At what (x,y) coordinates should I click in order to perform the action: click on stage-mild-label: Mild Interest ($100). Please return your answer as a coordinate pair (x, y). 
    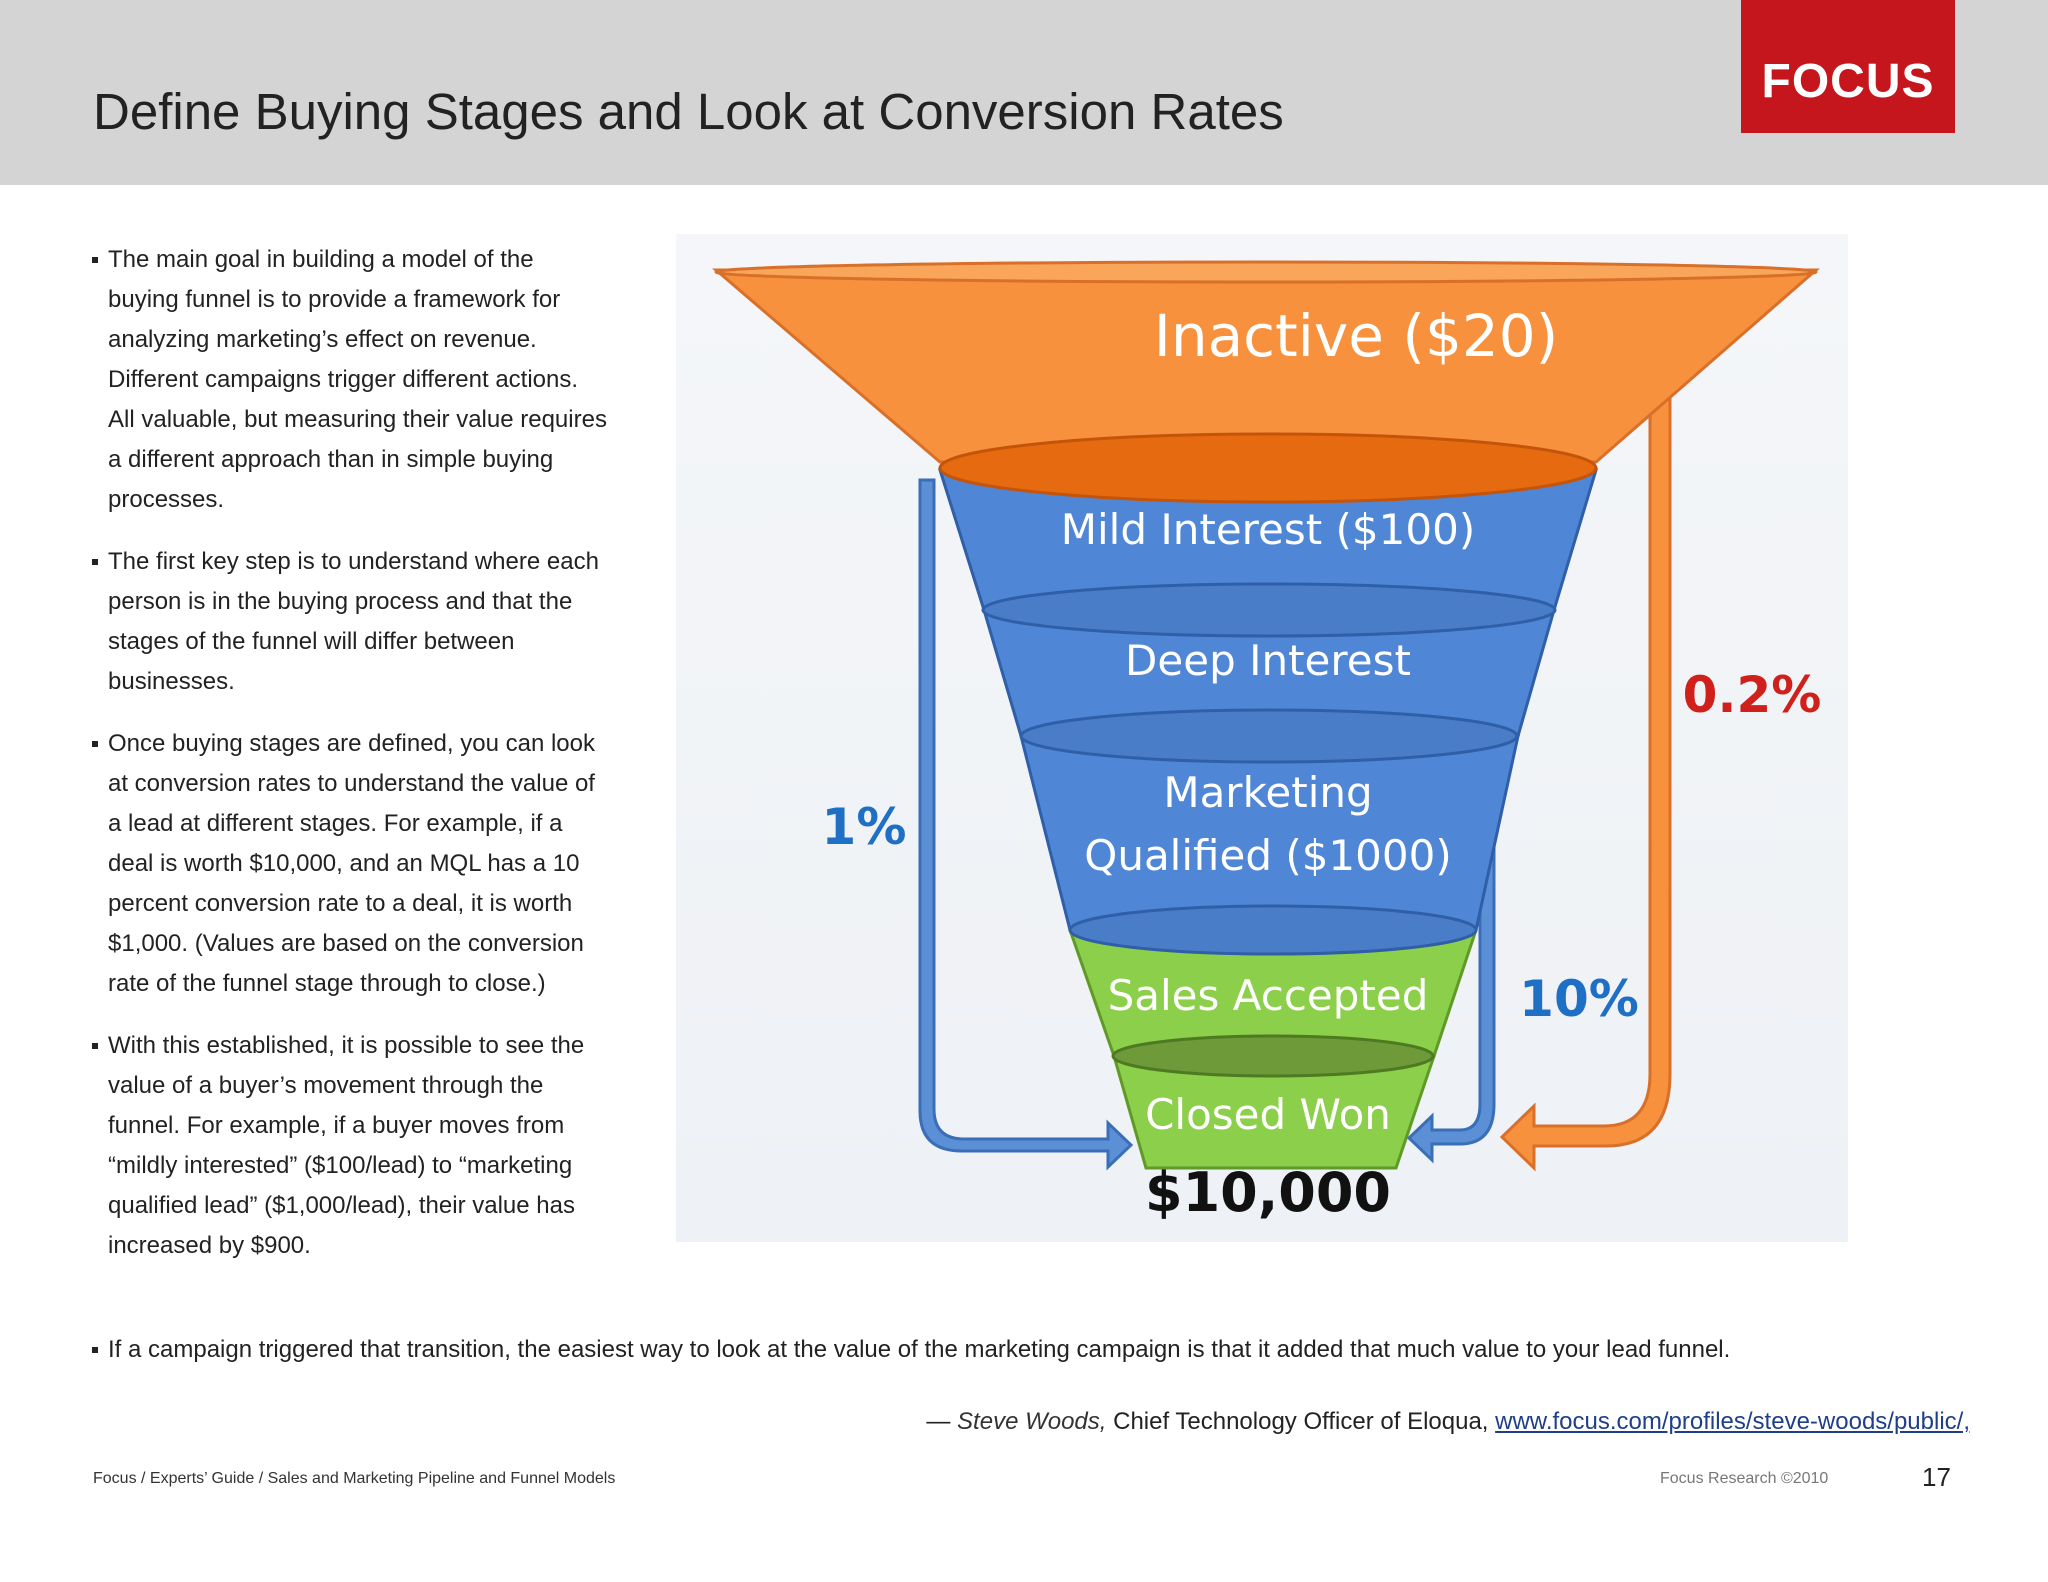
    Looking at the image, I should click on (1268, 529).